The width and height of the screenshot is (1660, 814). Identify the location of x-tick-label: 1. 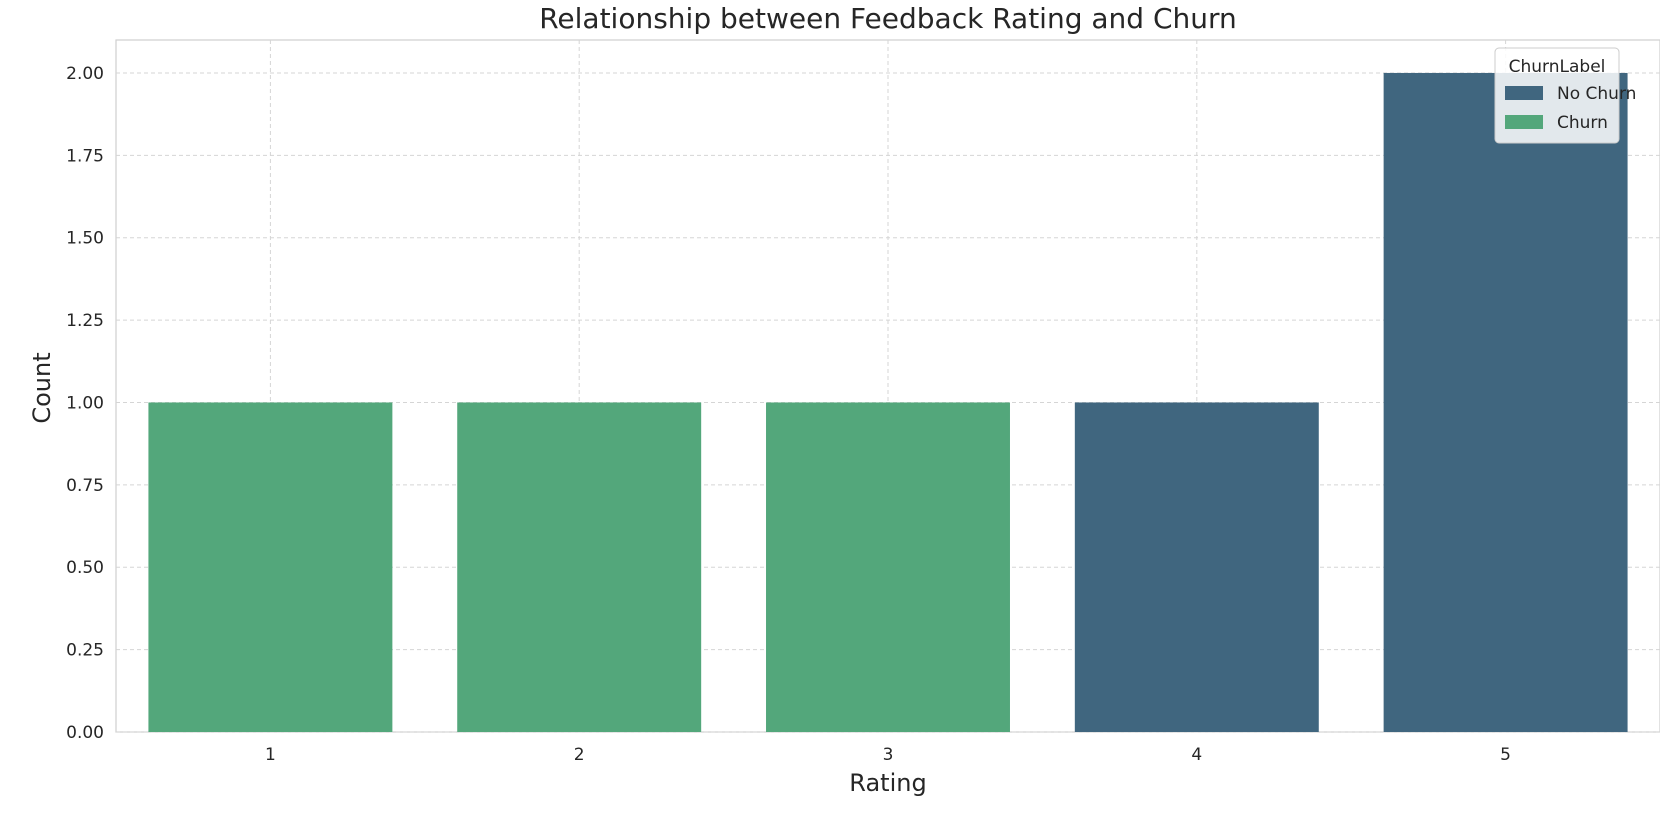
(270, 755).